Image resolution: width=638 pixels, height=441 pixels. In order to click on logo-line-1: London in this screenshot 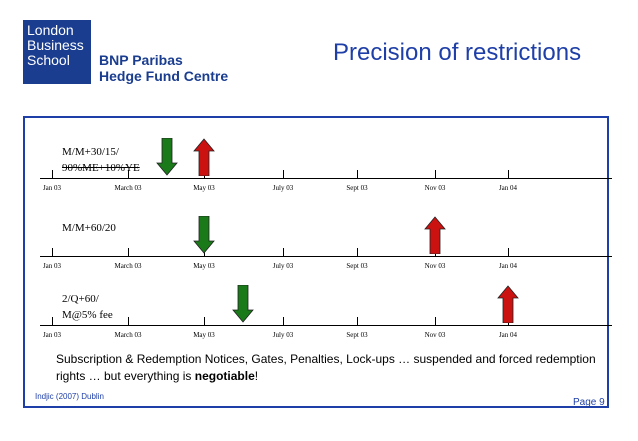, I will do `click(50, 30)`.